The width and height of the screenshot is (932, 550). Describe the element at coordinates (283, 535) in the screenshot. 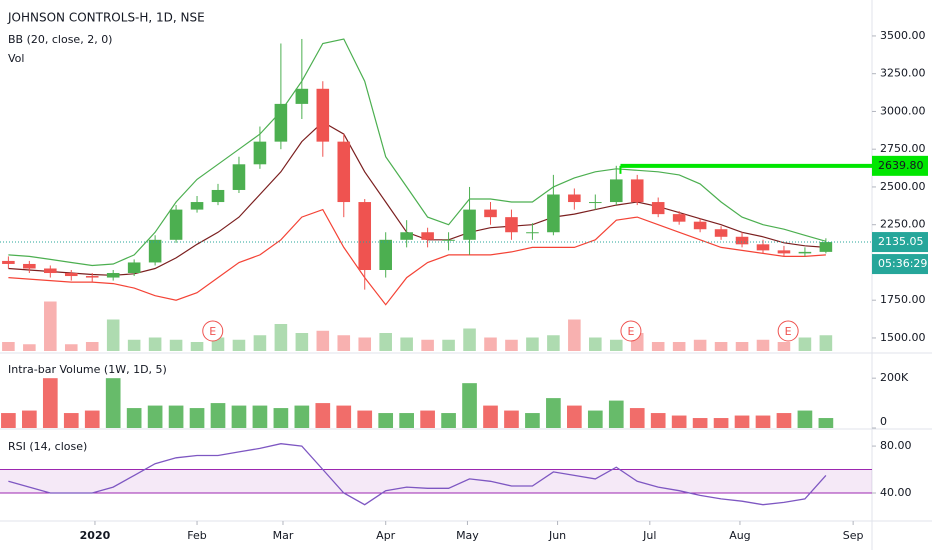

I see `x-tick-label: Mar` at that location.